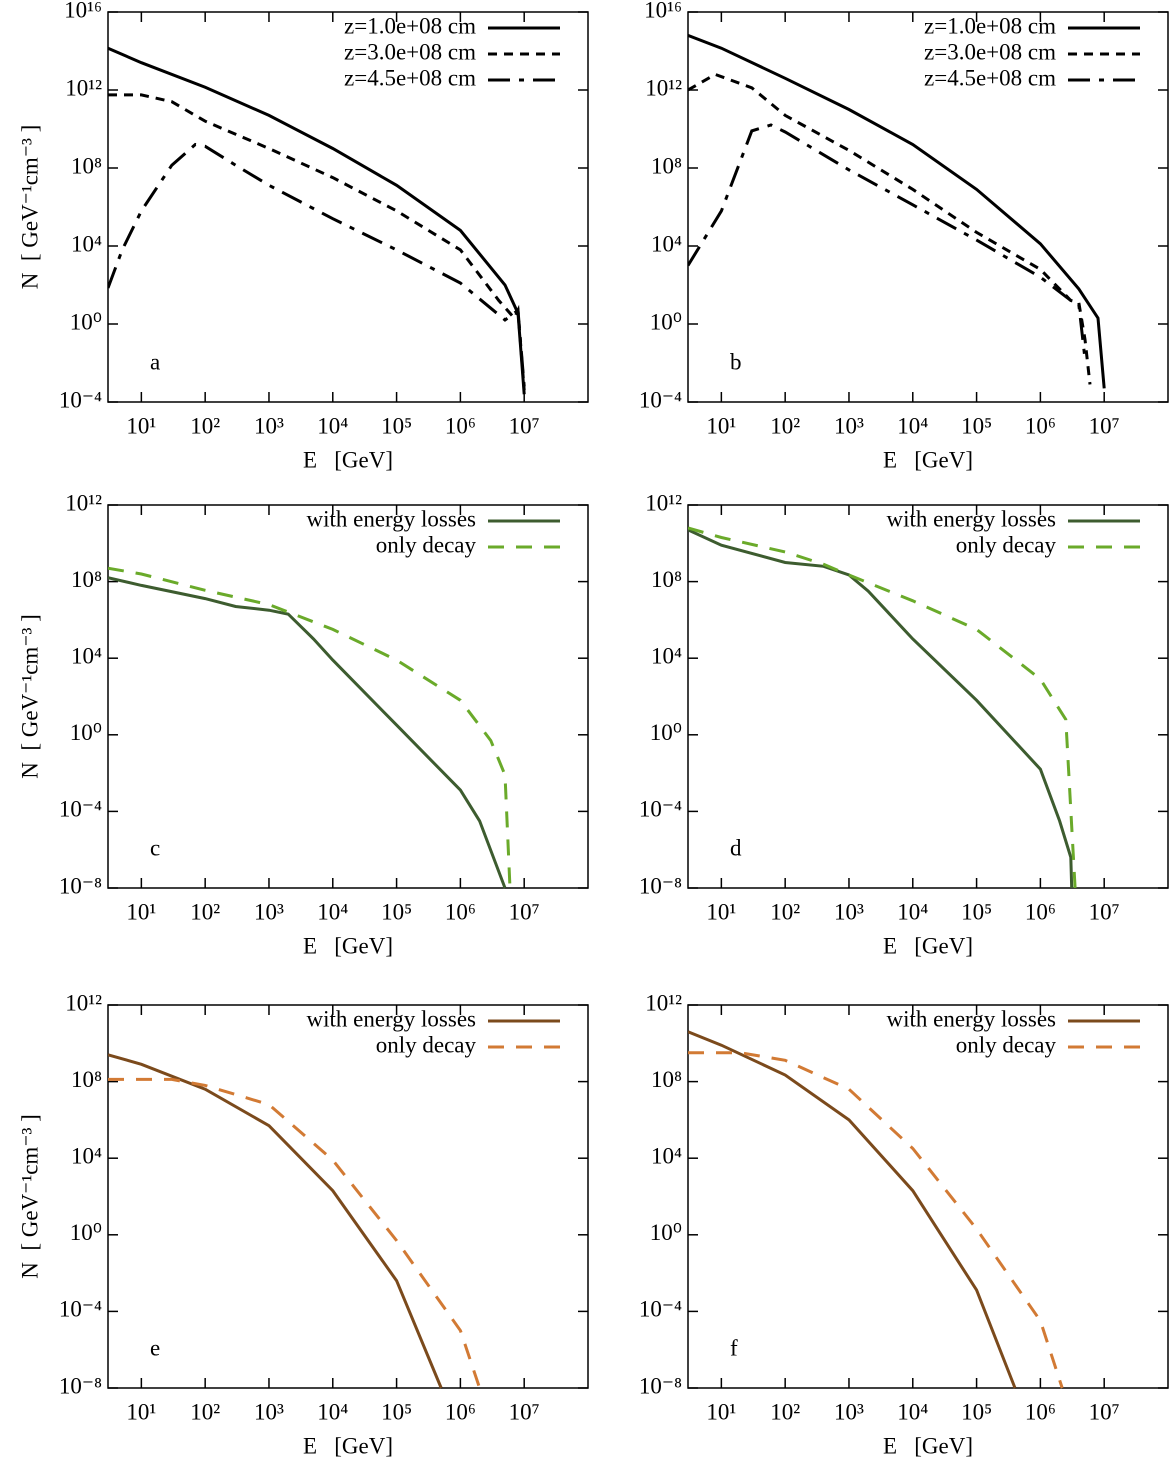 The image size is (1174, 1459). What do you see at coordinates (155, 361) in the screenshot?
I see `panel-letter: a` at bounding box center [155, 361].